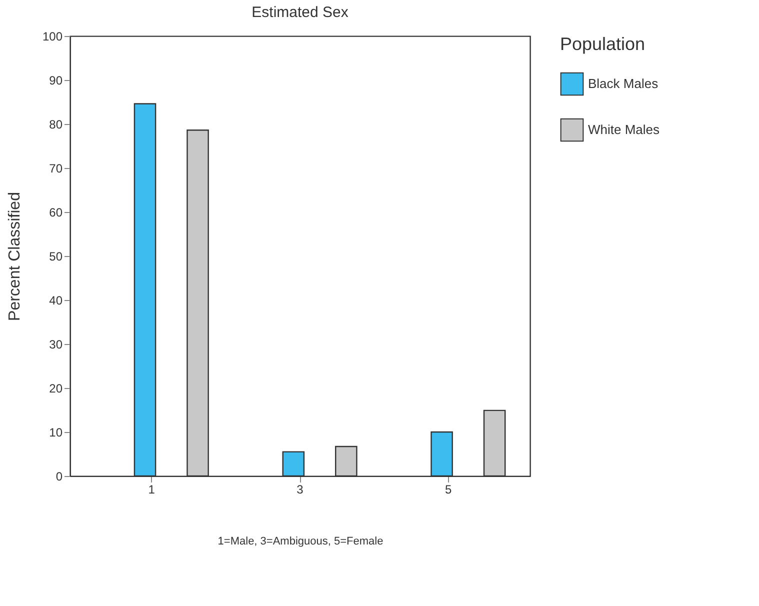 The width and height of the screenshot is (759, 606). What do you see at coordinates (56, 301) in the screenshot?
I see `y-tick-label: 40` at bounding box center [56, 301].